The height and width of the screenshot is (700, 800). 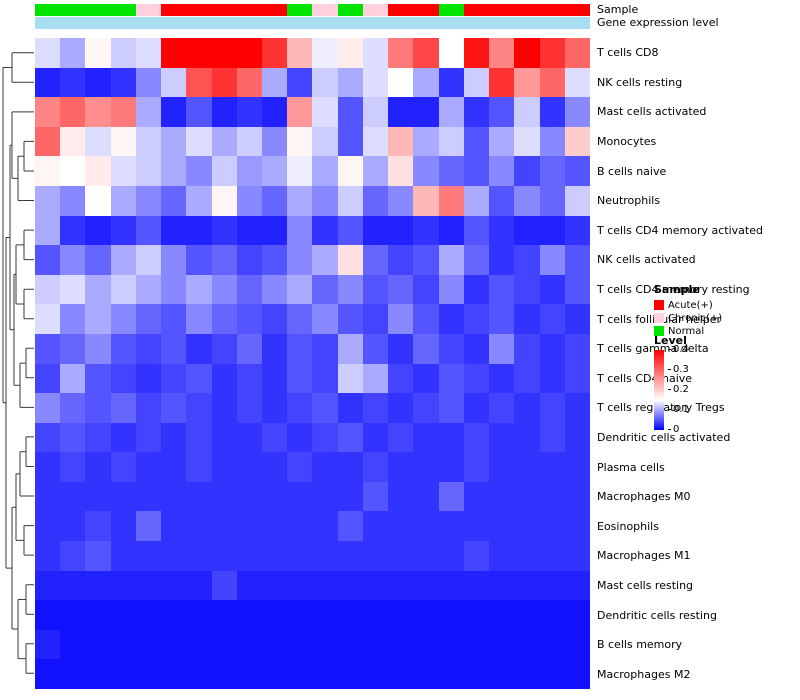 I want to click on row-label: T cells CD4 naive, so click(x=645, y=378).